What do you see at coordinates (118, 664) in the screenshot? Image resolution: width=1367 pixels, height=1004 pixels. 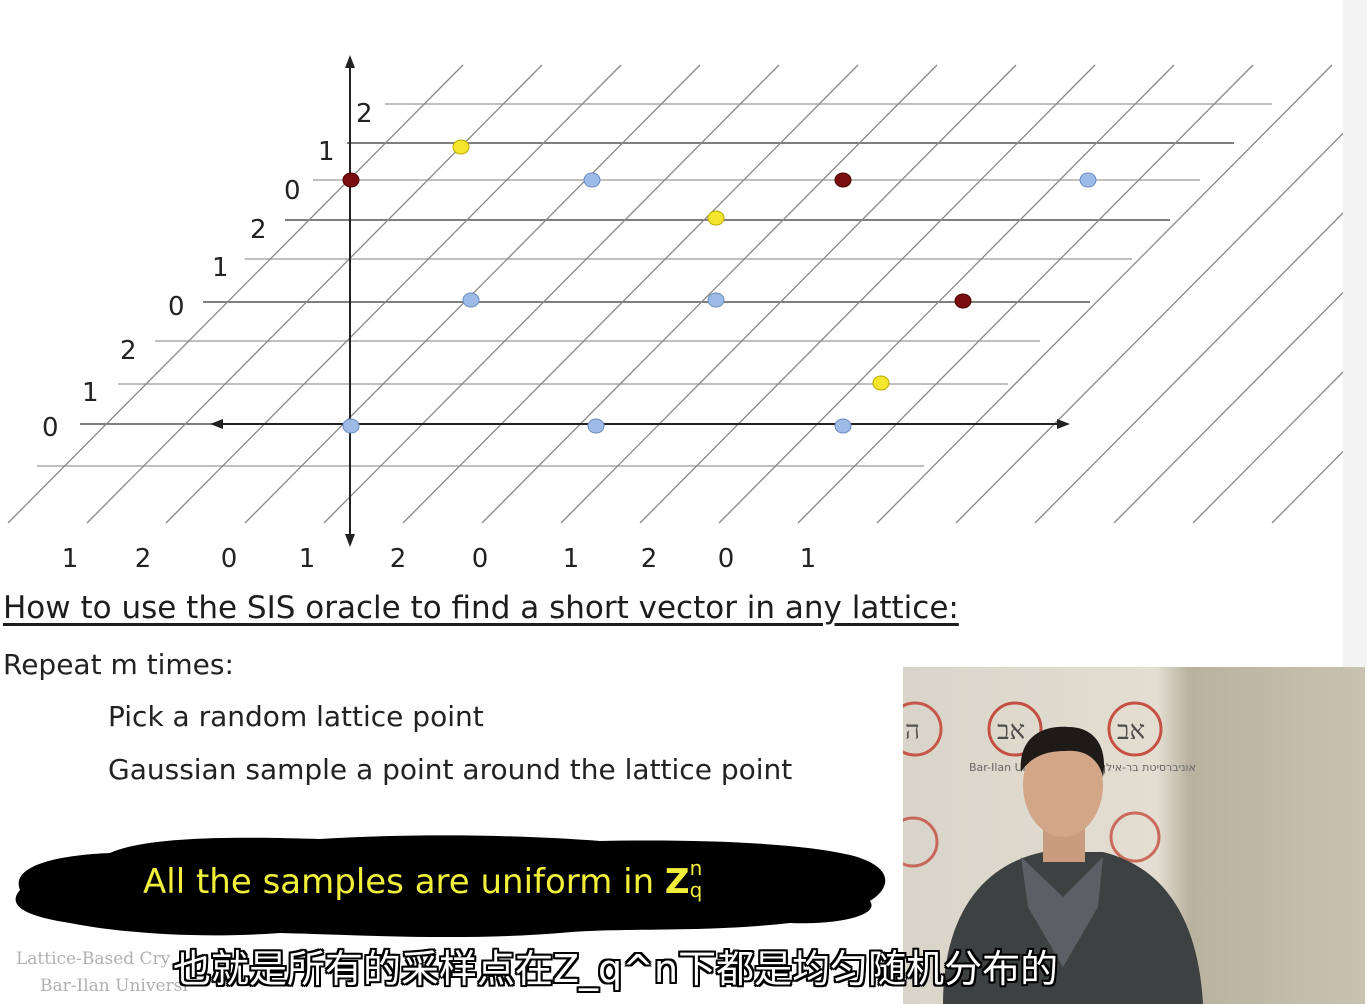 I see `repeat-line: Repeat m times:` at bounding box center [118, 664].